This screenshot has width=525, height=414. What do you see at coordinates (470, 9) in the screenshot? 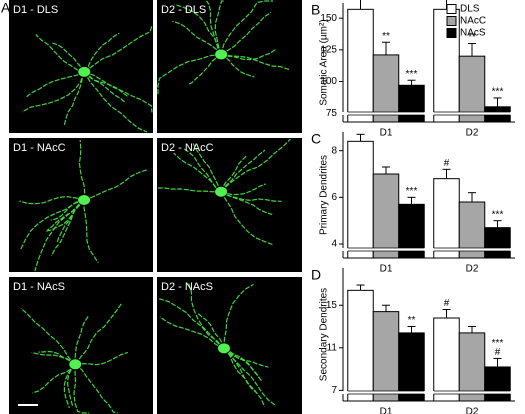
I see `legend-label: DLS` at bounding box center [470, 9].